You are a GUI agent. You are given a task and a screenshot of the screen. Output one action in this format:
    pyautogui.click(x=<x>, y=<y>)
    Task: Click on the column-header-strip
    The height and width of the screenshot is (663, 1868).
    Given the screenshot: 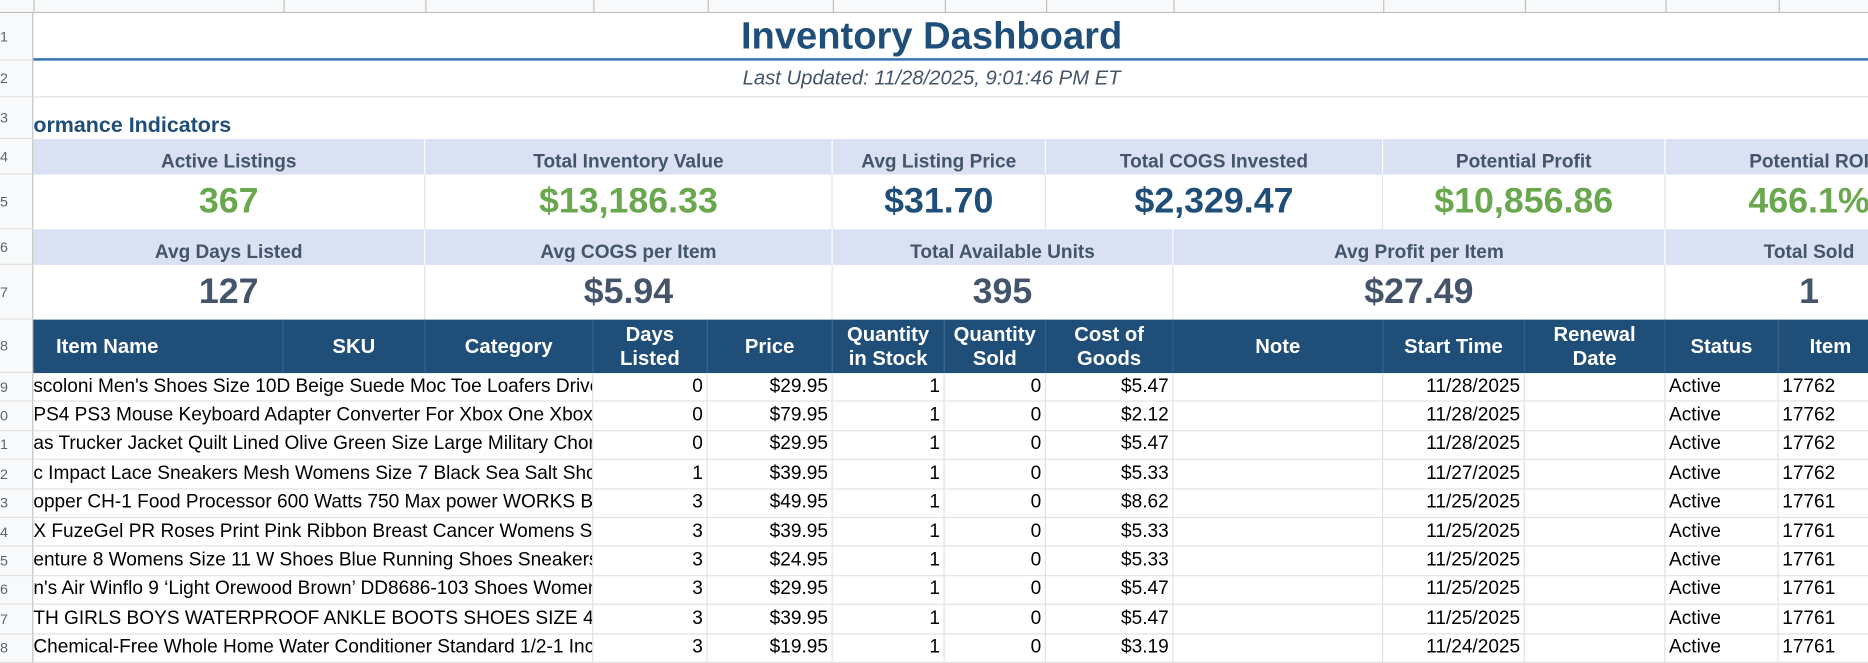 What is the action you would take?
    pyautogui.click(x=934, y=7)
    